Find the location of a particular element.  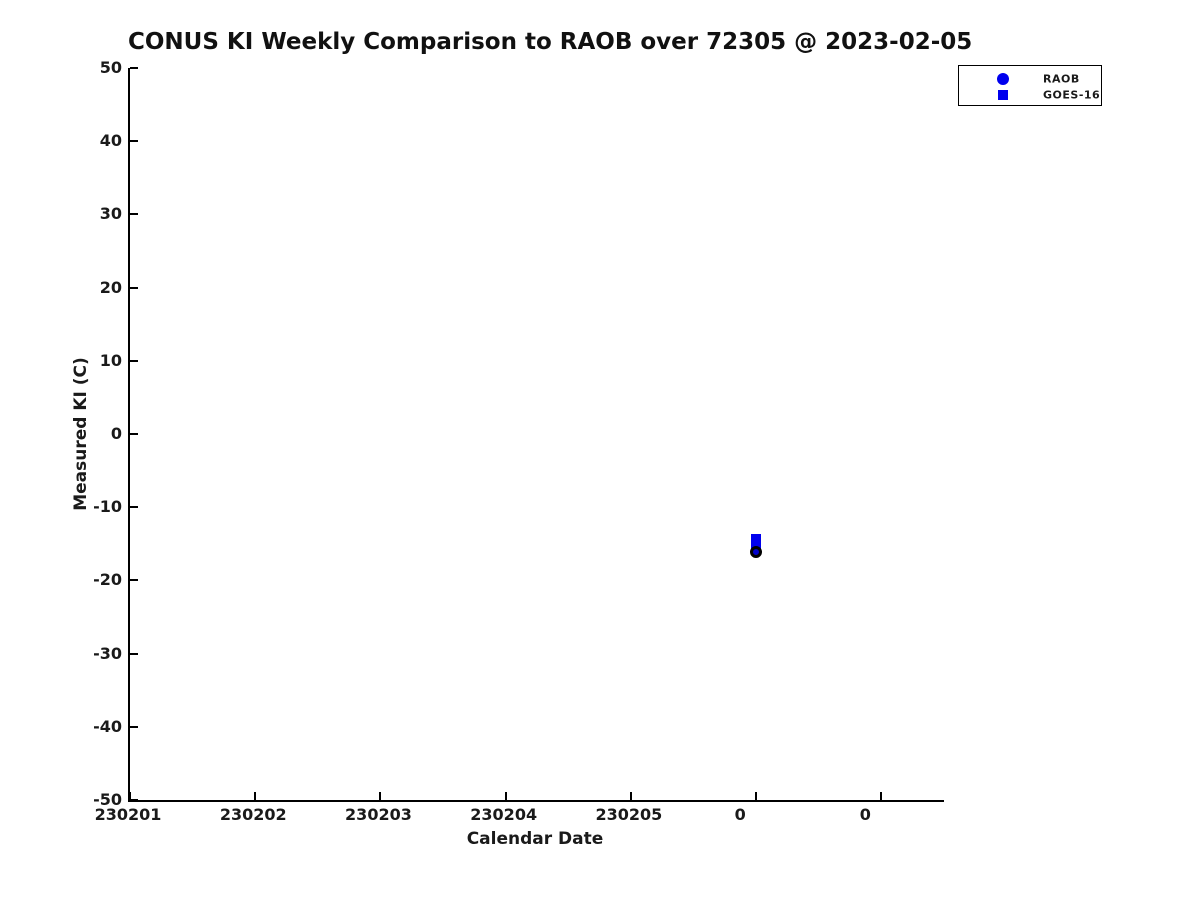

legend-label-goes16: GOES-16 is located at coordinates (1072, 94).